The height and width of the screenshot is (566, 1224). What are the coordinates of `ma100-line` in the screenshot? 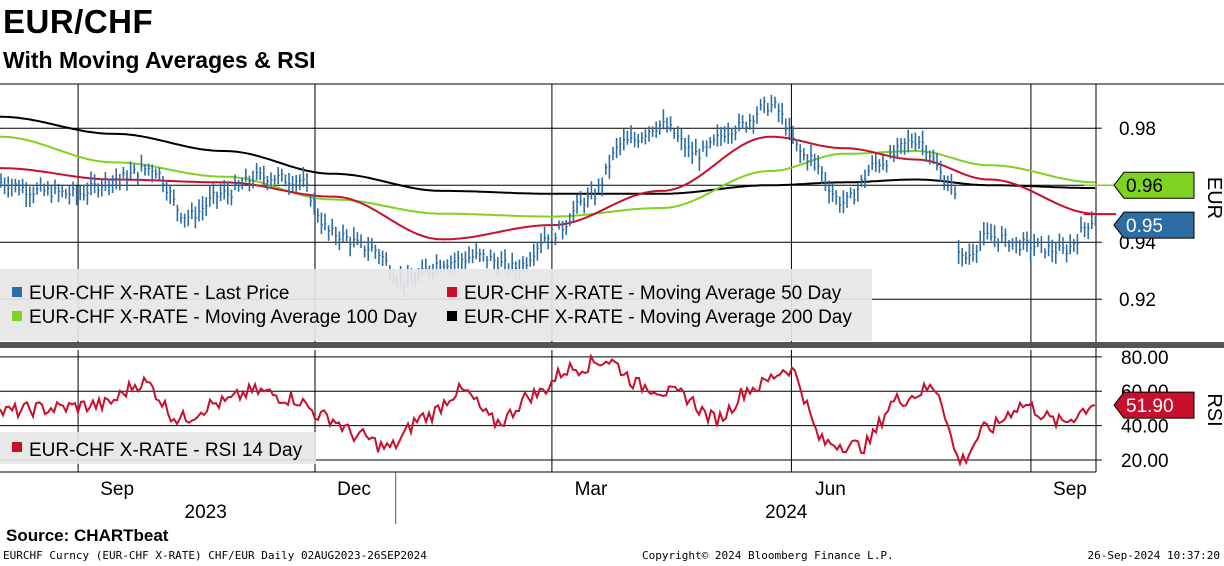 It's located at (547, 176).